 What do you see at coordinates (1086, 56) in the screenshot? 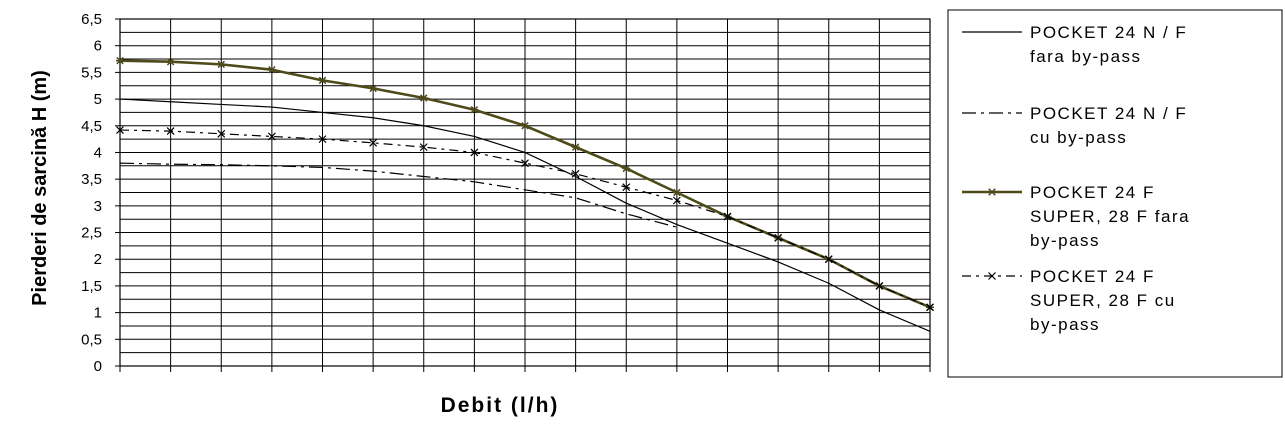
I see `legend-label: fara by-pass` at bounding box center [1086, 56].